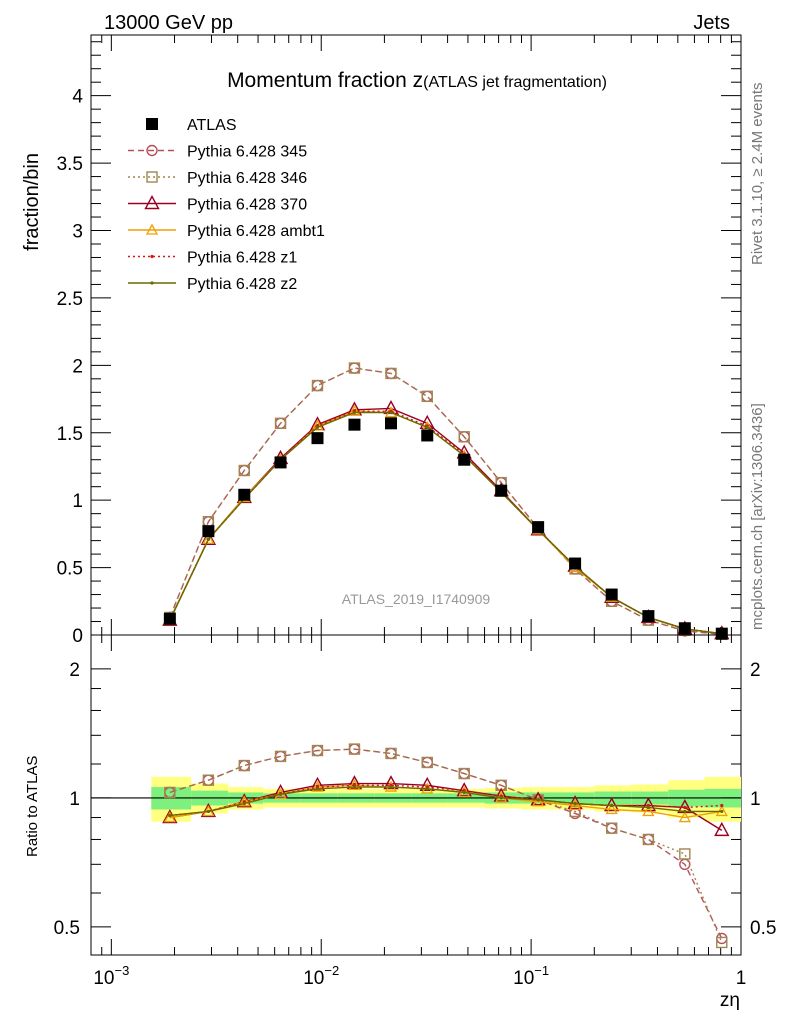 The height and width of the screenshot is (1024, 786). Describe the element at coordinates (212, 125) in the screenshot. I see `legend-label: ATLAS` at that location.